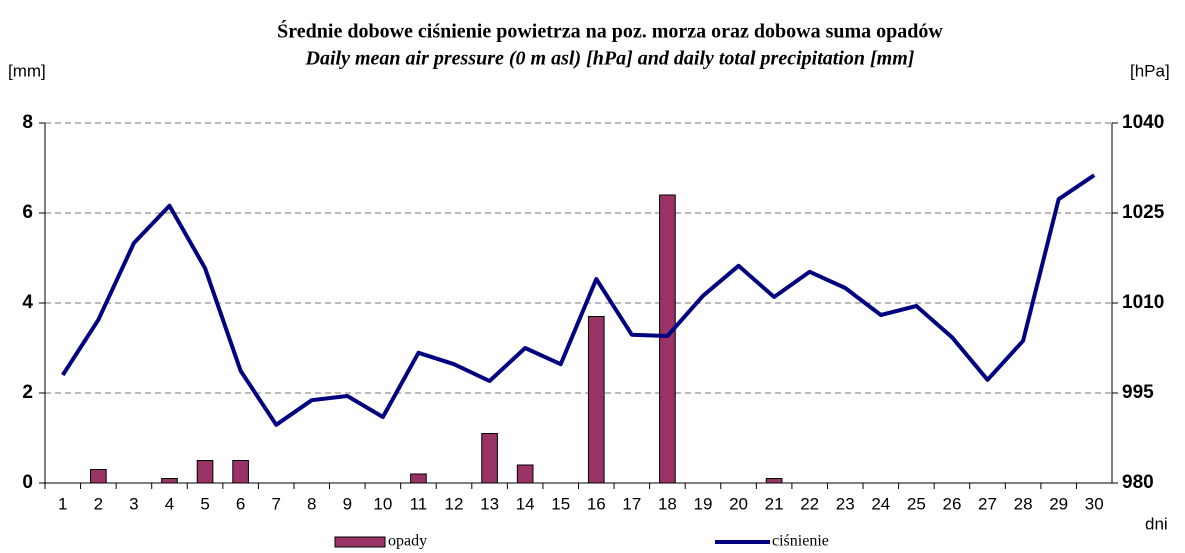 This screenshot has height=553, width=1185. I want to click on x-tick-label: 9, so click(347, 503).